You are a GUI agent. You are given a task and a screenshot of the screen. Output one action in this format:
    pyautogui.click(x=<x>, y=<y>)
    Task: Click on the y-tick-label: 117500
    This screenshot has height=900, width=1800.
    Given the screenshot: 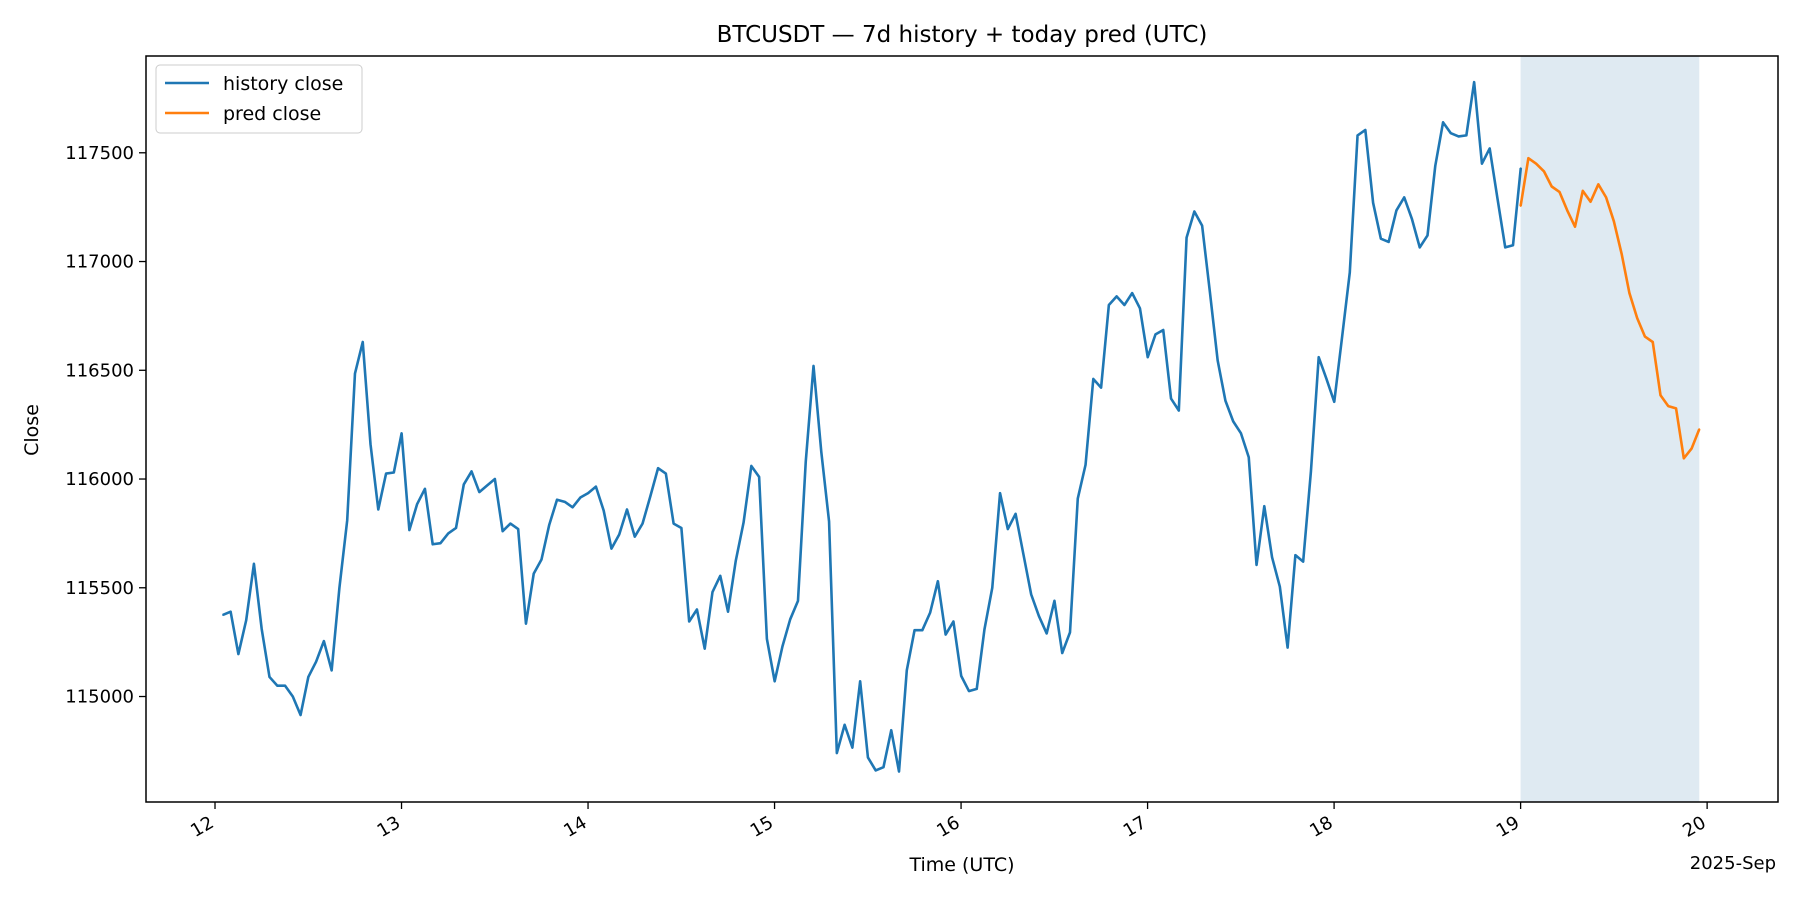 What is the action you would take?
    pyautogui.click(x=99, y=153)
    